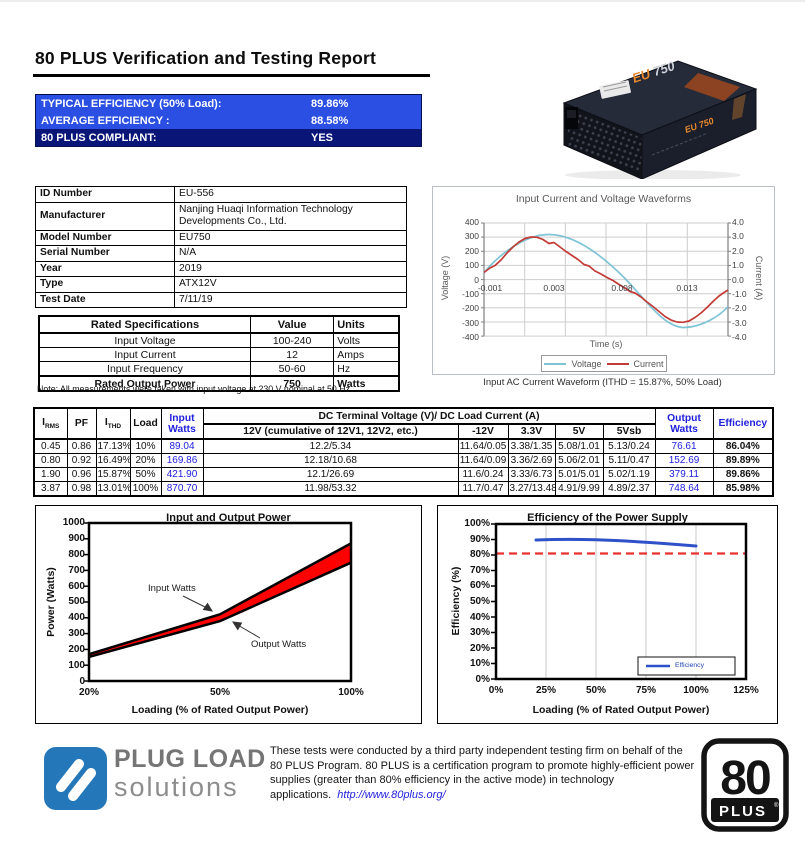 Image resolution: width=805 pixels, height=843 pixels. What do you see at coordinates (445, 278) in the screenshot?
I see `waveform-yaxis-left-title: Voltage (V)` at bounding box center [445, 278].